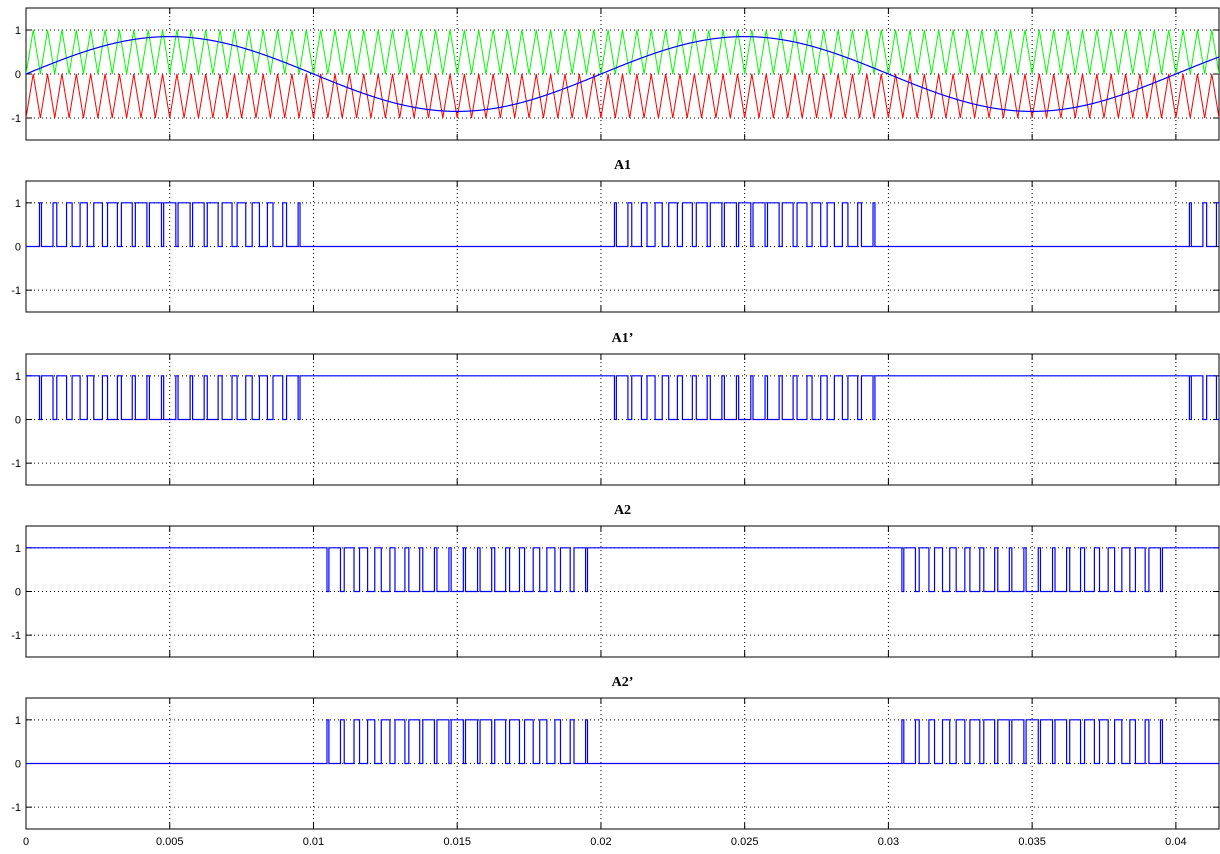 This screenshot has width=1220, height=854. Describe the element at coordinates (457, 842) in the screenshot. I see `x-tick-label: 0.015` at that location.